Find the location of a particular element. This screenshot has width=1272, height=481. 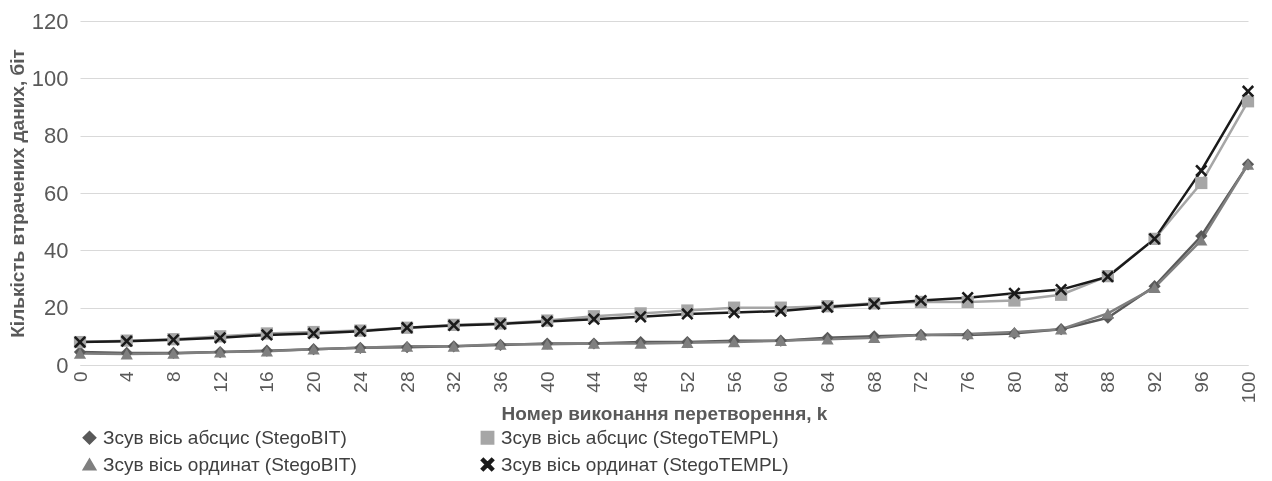

x-tick-label: 40 is located at coordinates (547, 382).